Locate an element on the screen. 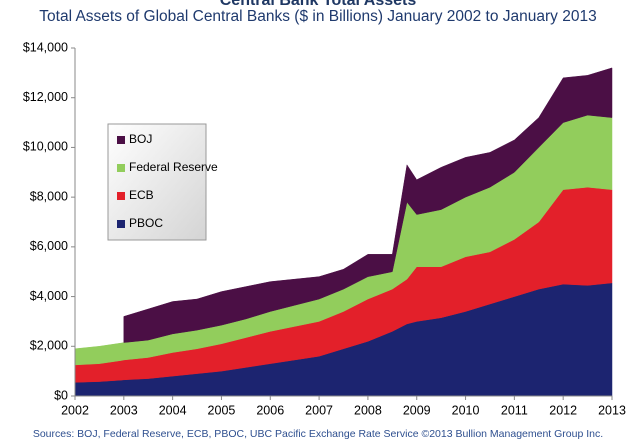 This screenshot has width=637, height=441. y-tick-label: $2,000 is located at coordinates (49, 346).